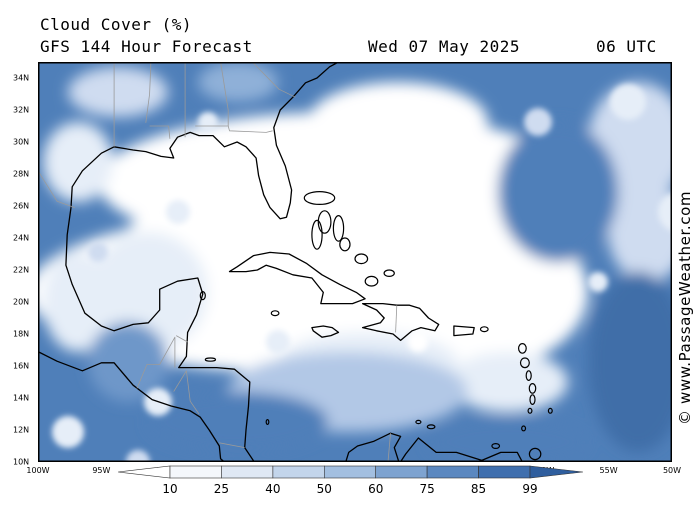 The height and width of the screenshot is (525, 700). What do you see at coordinates (350, 472) in the screenshot?
I see `color-legend` at bounding box center [350, 472].